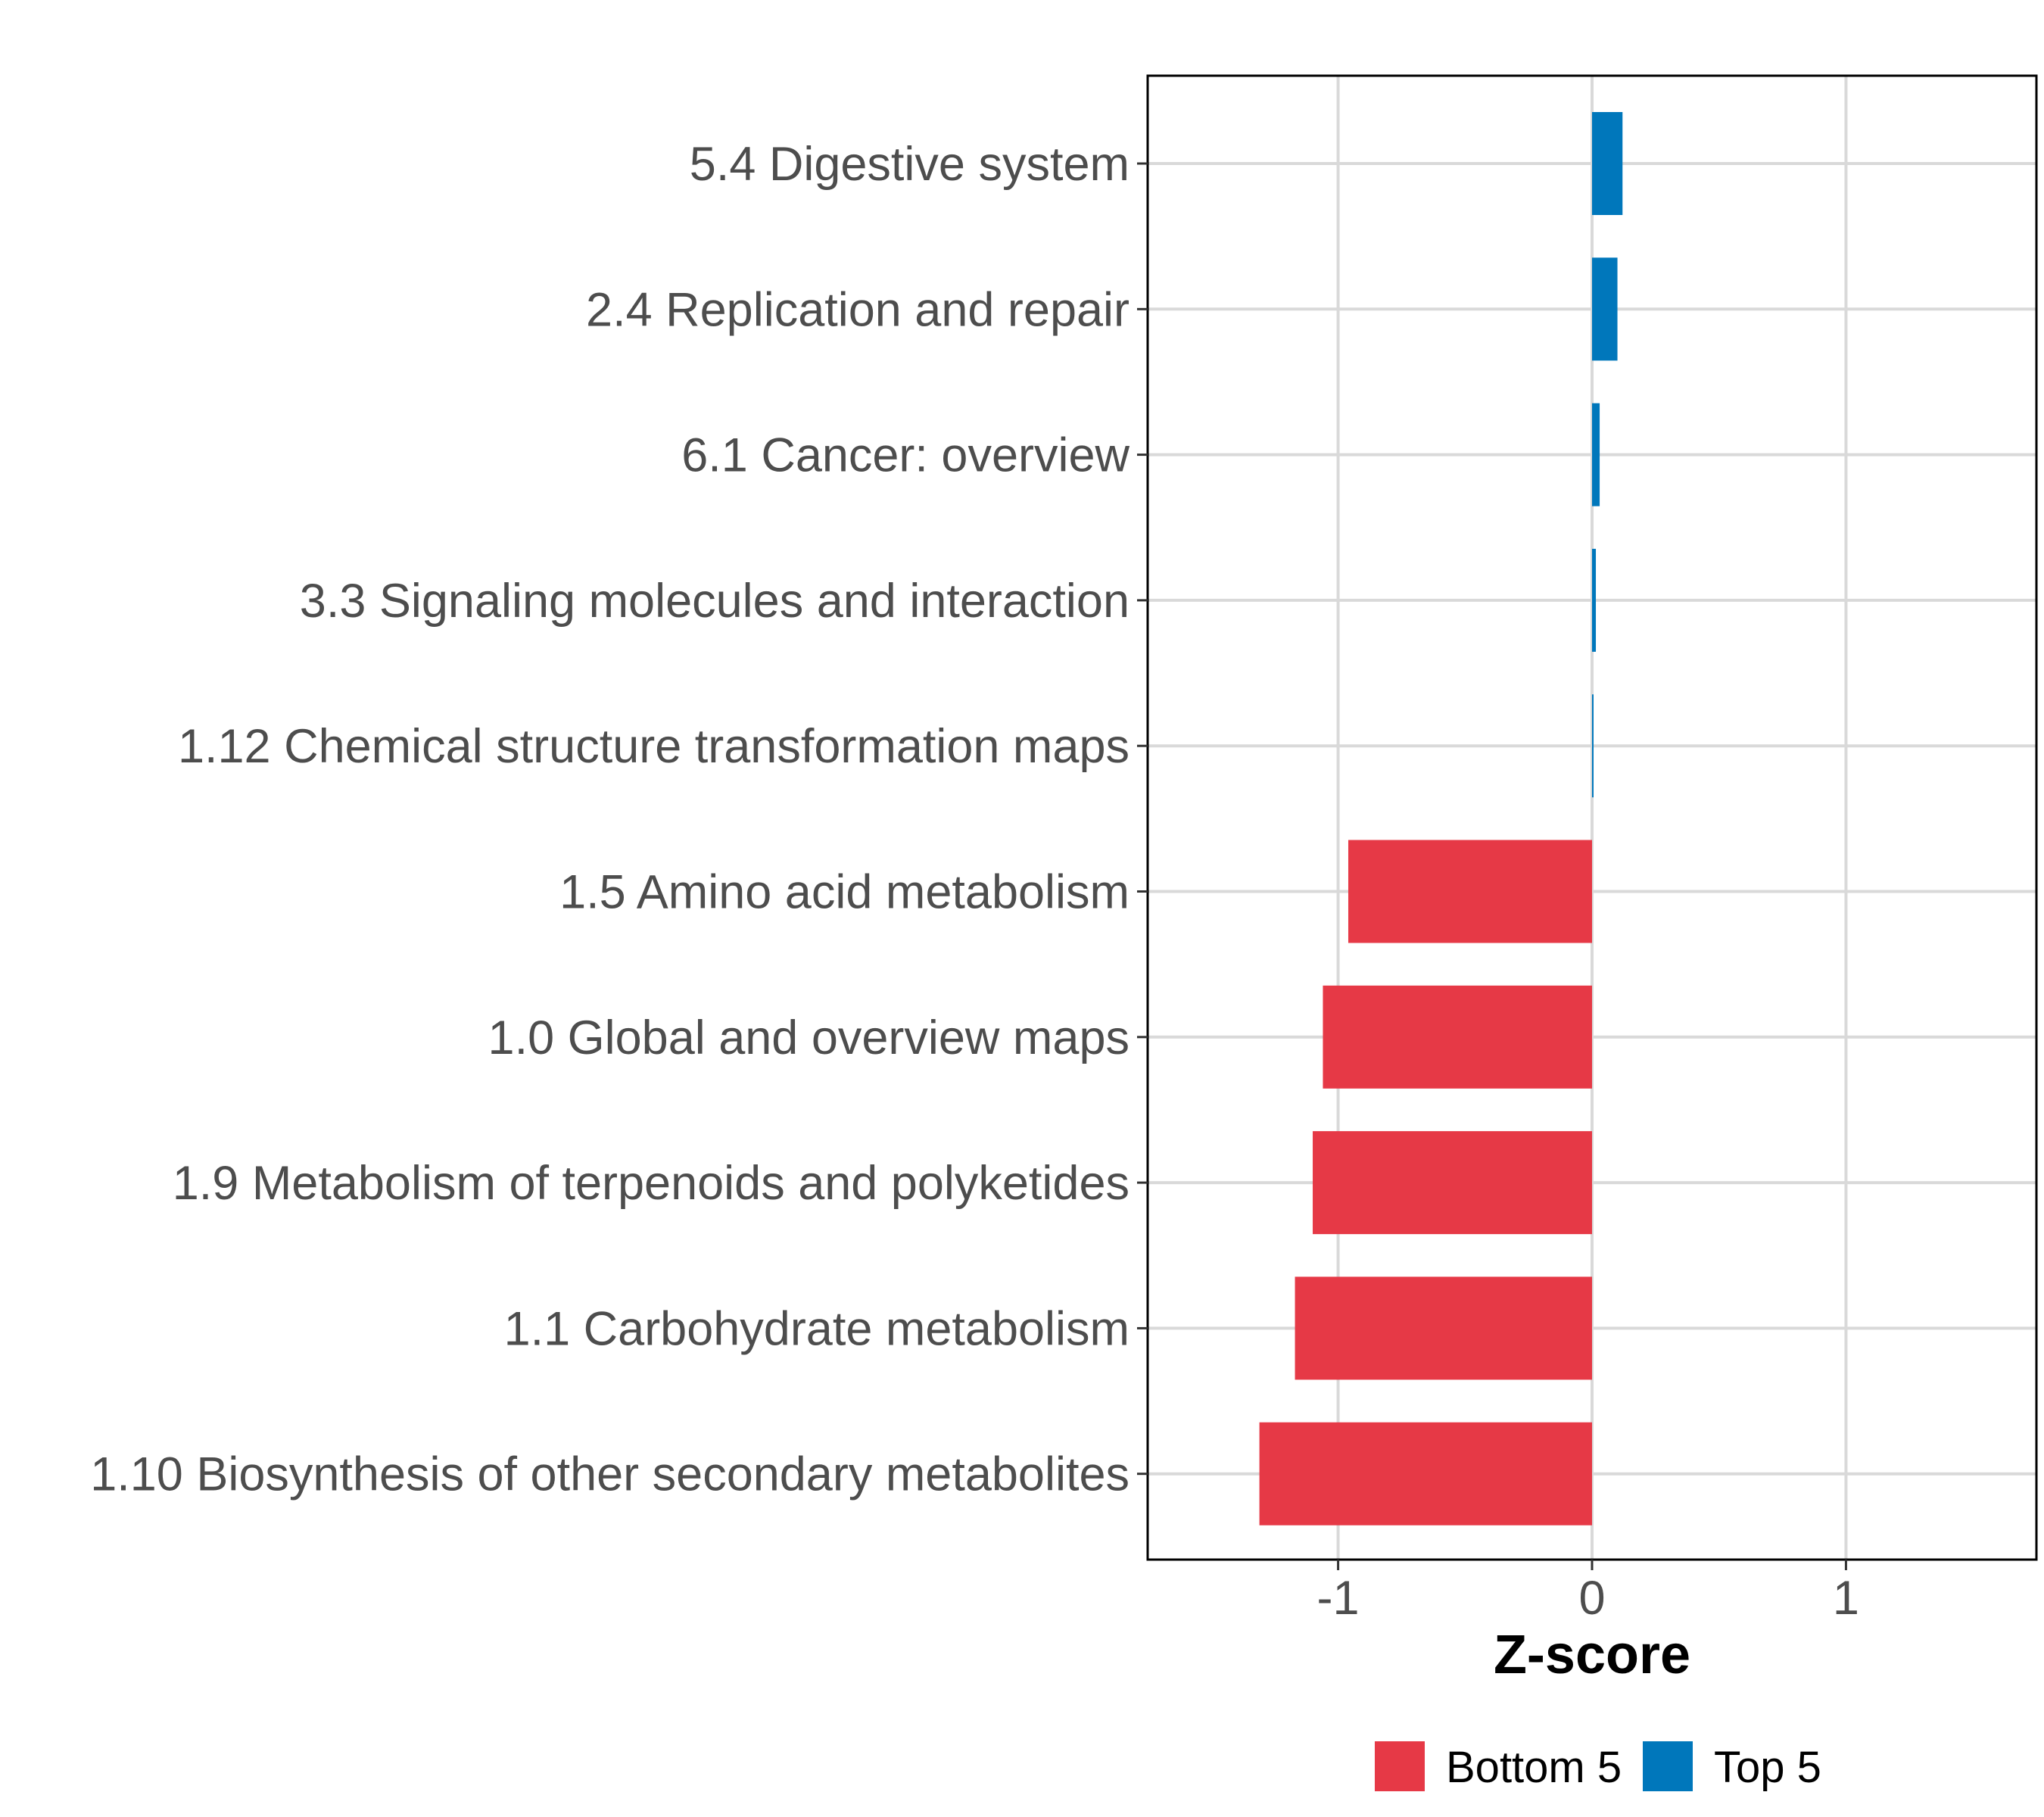  I want to click on legend: Bottom 5 Top 5, so click(1598, 1766).